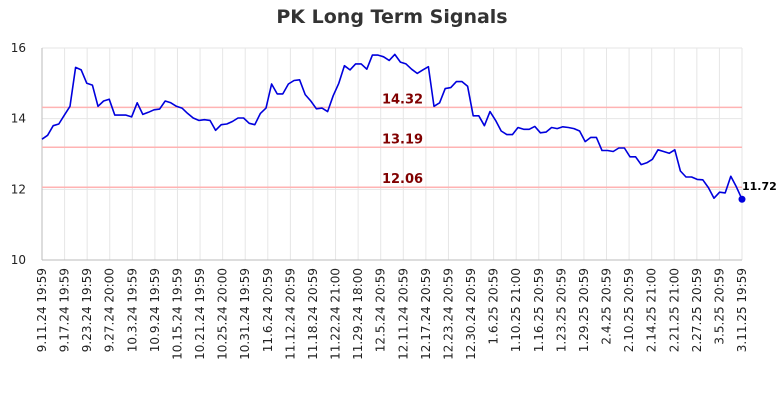 This screenshot has height=400, width=784. Describe the element at coordinates (742, 199) in the screenshot. I see `last-point-marker` at that location.